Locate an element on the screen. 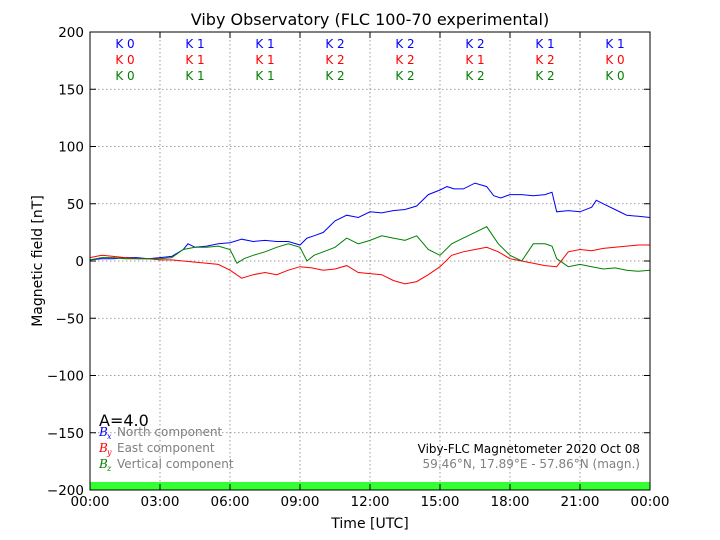 The width and height of the screenshot is (720, 540). k-index-north: K 0 is located at coordinates (124, 44).